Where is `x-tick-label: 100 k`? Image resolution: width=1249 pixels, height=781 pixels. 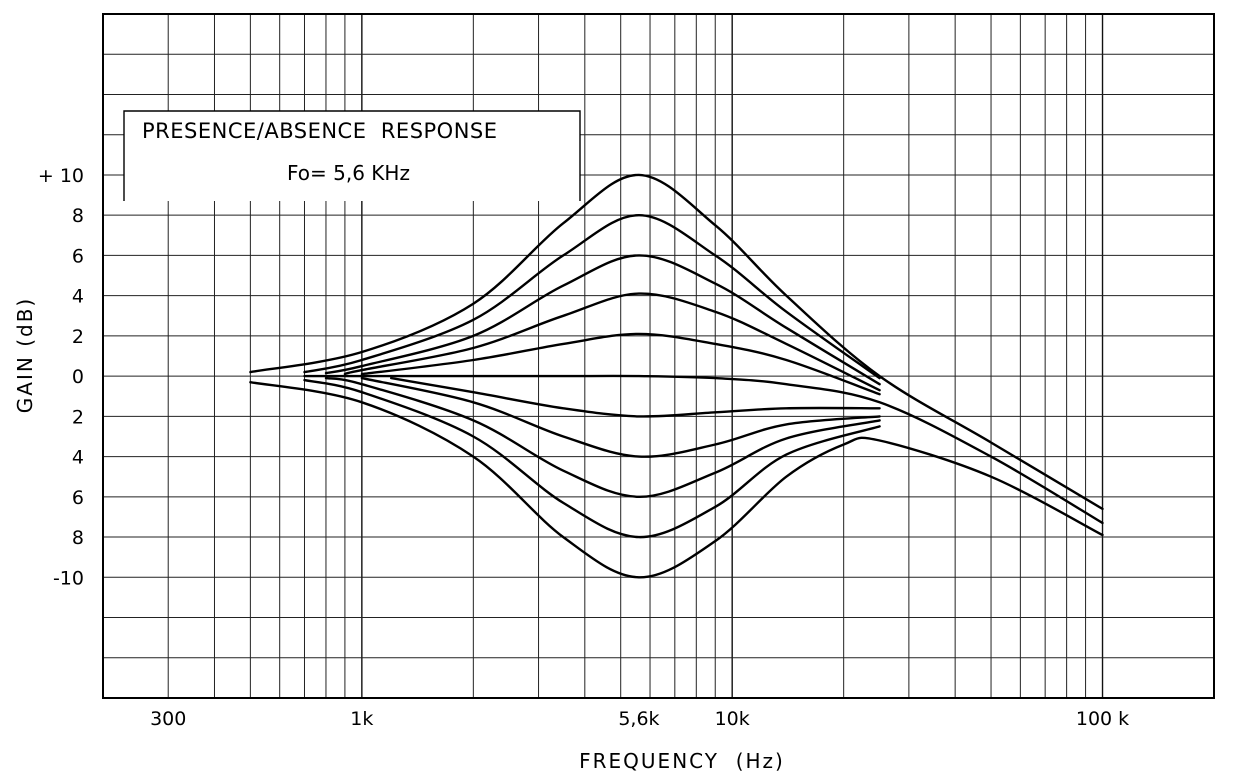
x-tick-label: 100 k is located at coordinates (1102, 719).